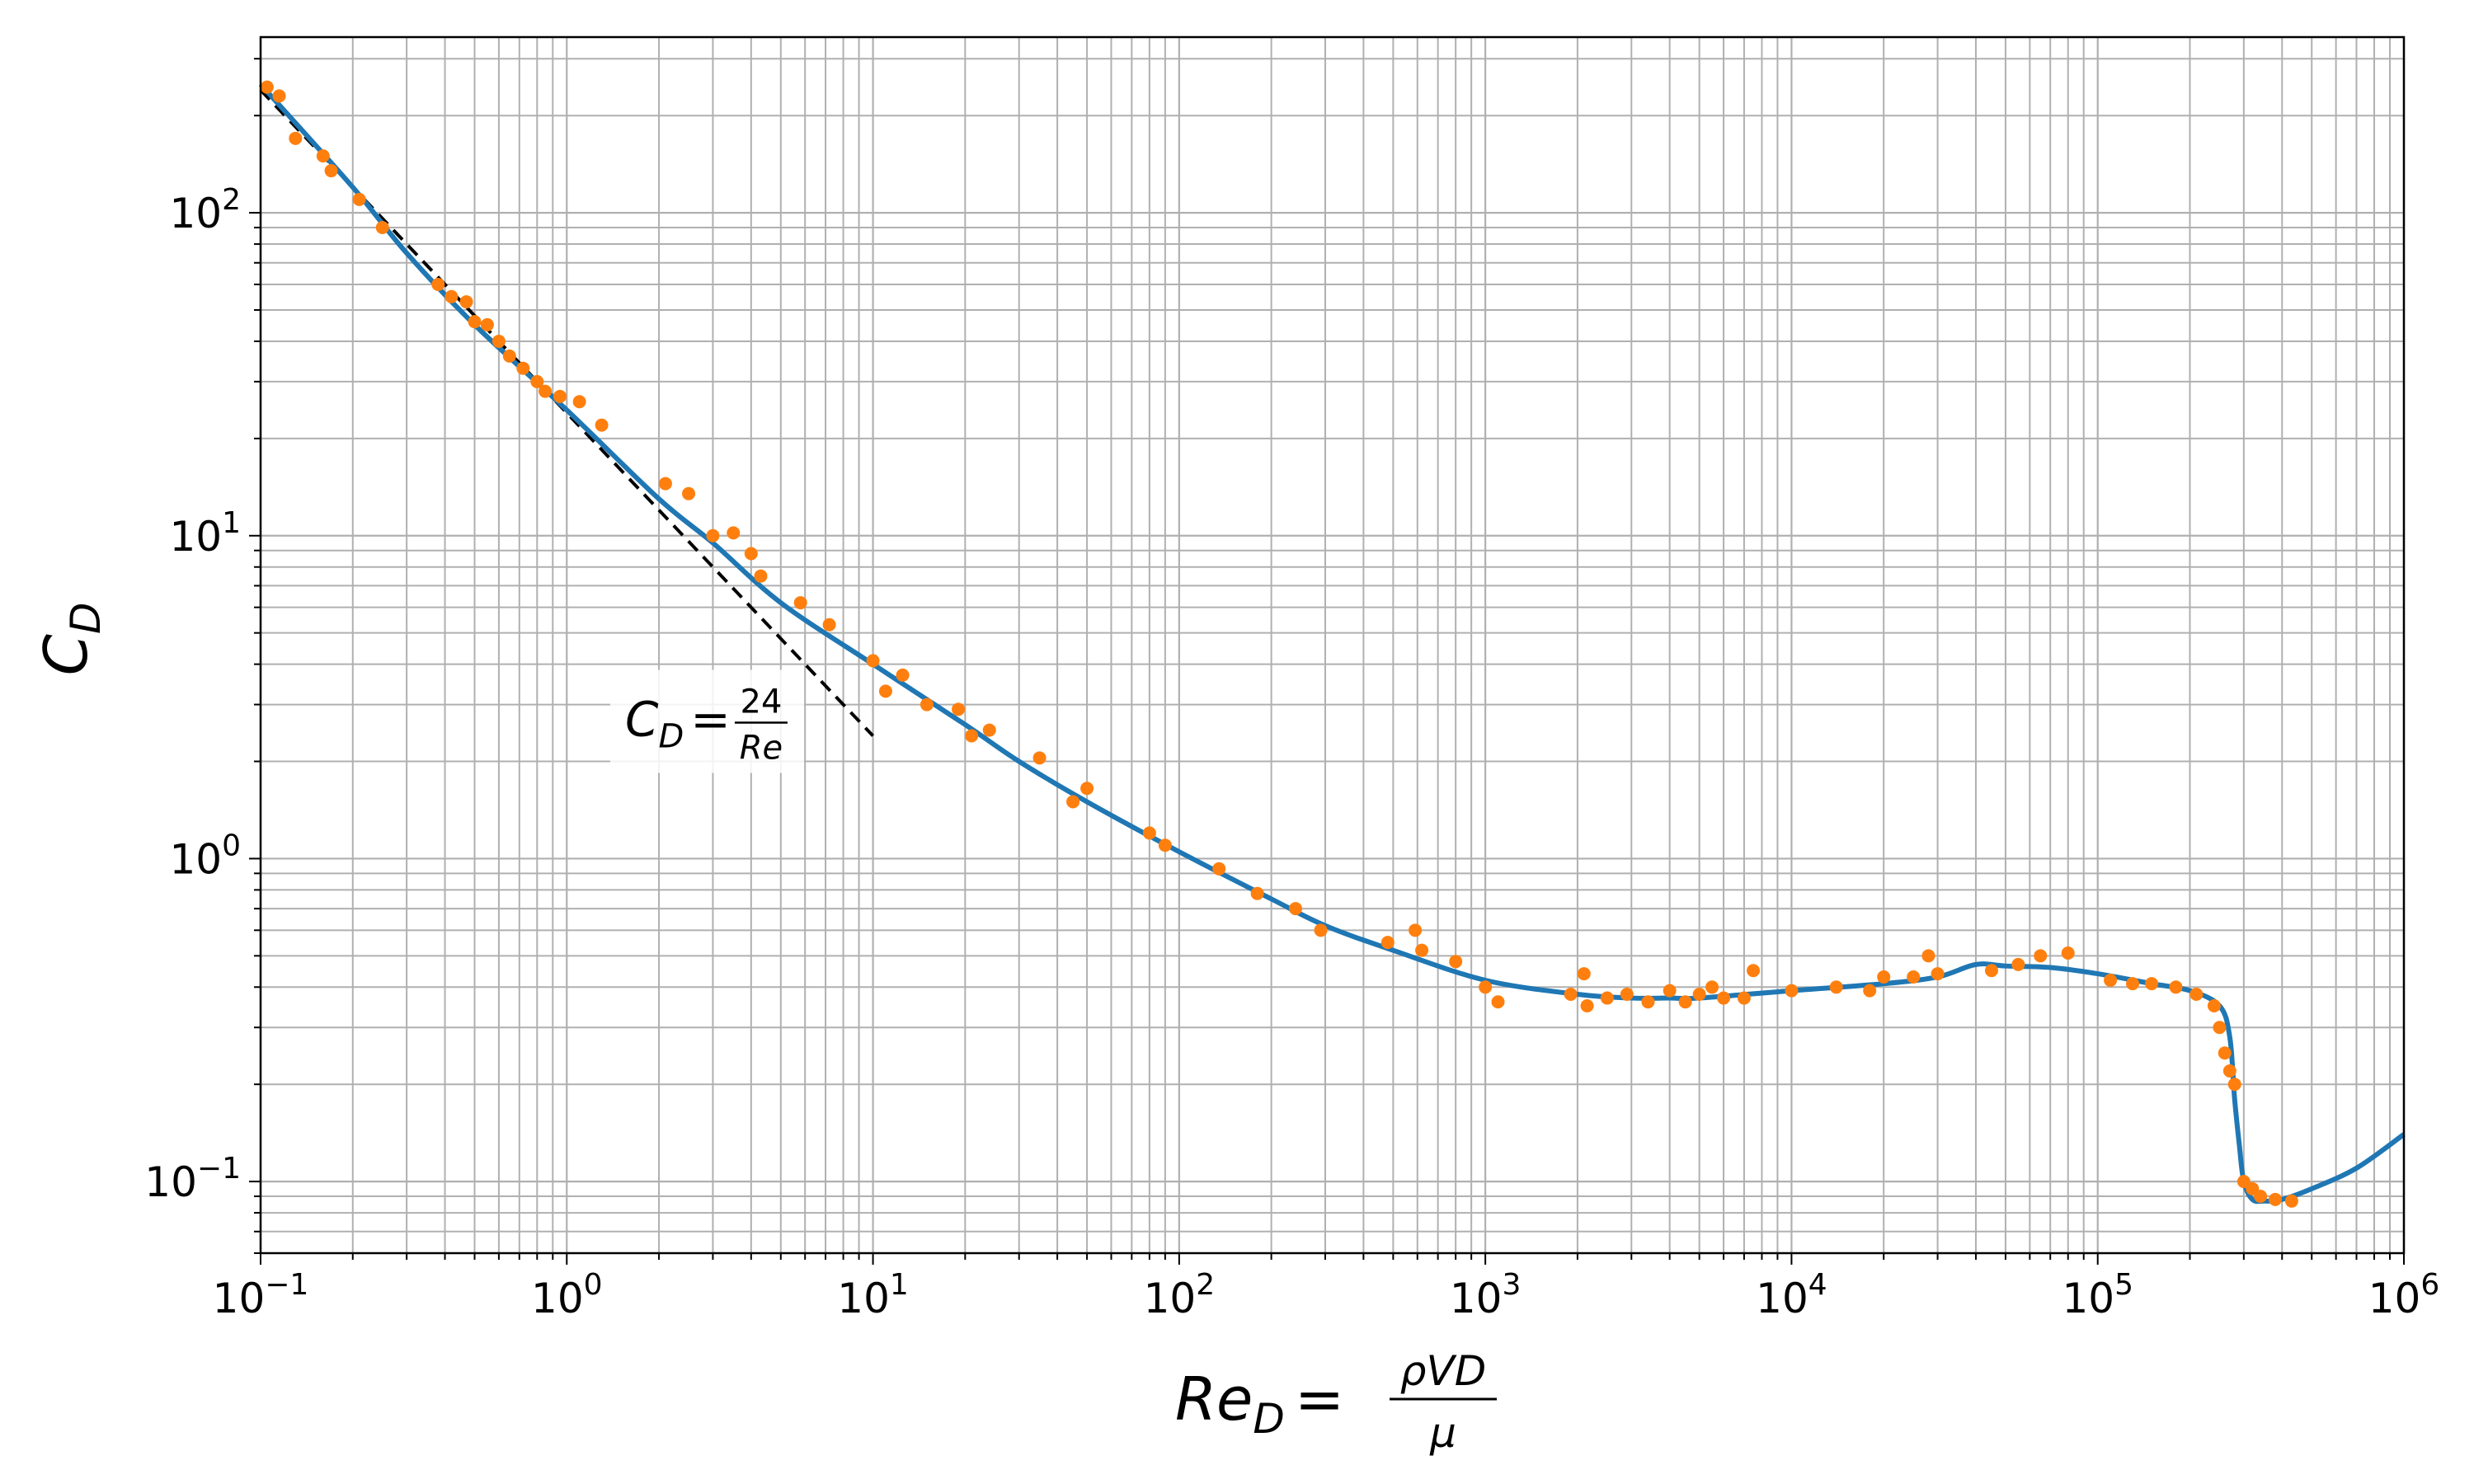 This screenshot has width=2474, height=1484. Describe the element at coordinates (1817, 1285) in the screenshot. I see `x-tick-exponent: 4` at that location.